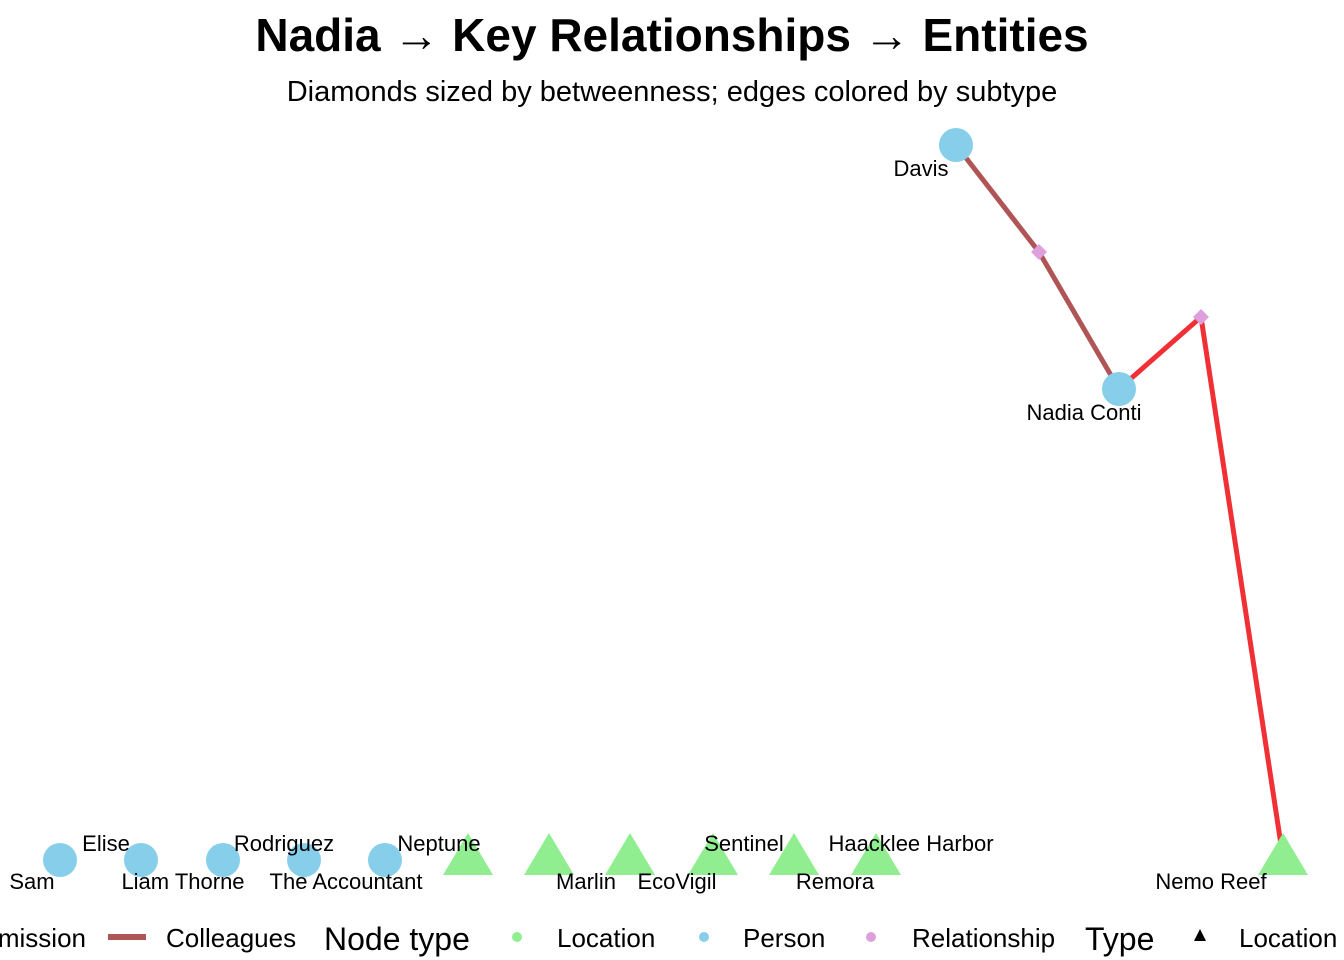  What do you see at coordinates (1283, 854) in the screenshot?
I see `location-node-nemo` at bounding box center [1283, 854].